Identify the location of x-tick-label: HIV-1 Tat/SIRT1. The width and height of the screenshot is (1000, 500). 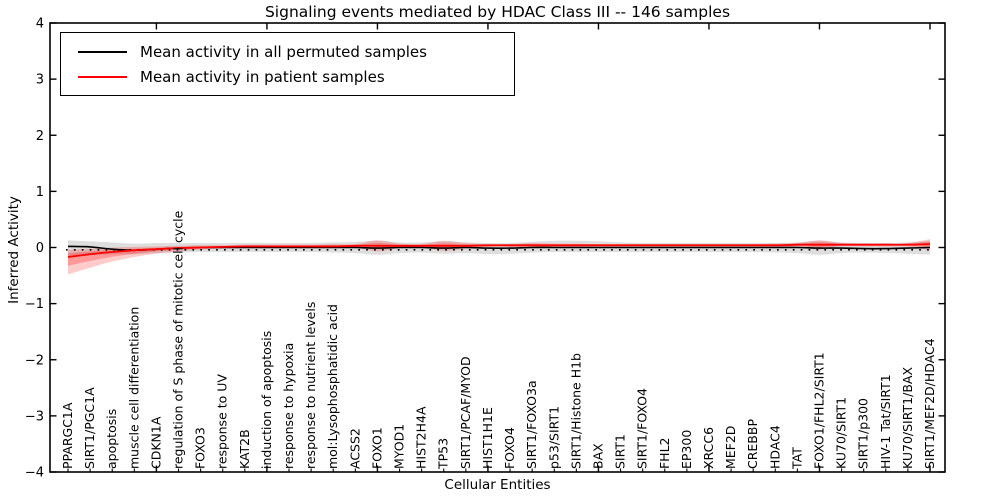
(885, 421).